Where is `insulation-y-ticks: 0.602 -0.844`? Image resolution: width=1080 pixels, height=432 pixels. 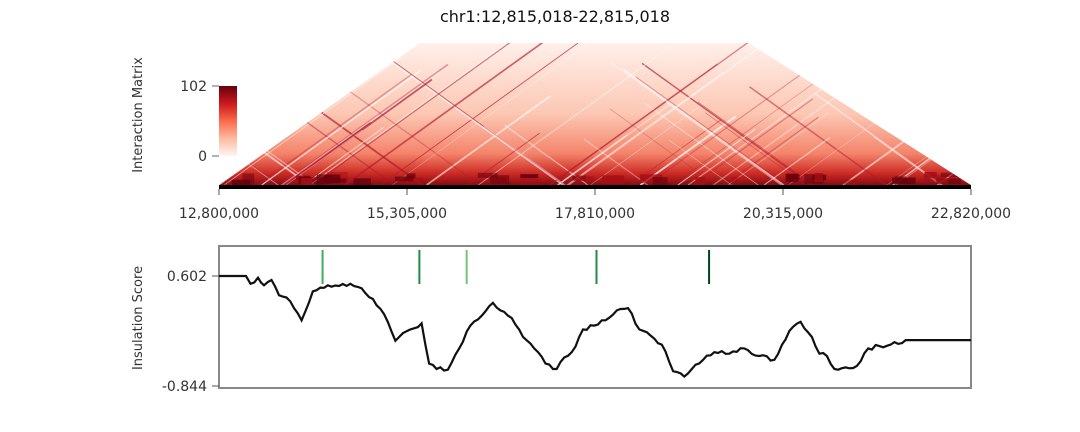
insulation-y-ticks: 0.602 -0.844 is located at coordinates (190, 332).